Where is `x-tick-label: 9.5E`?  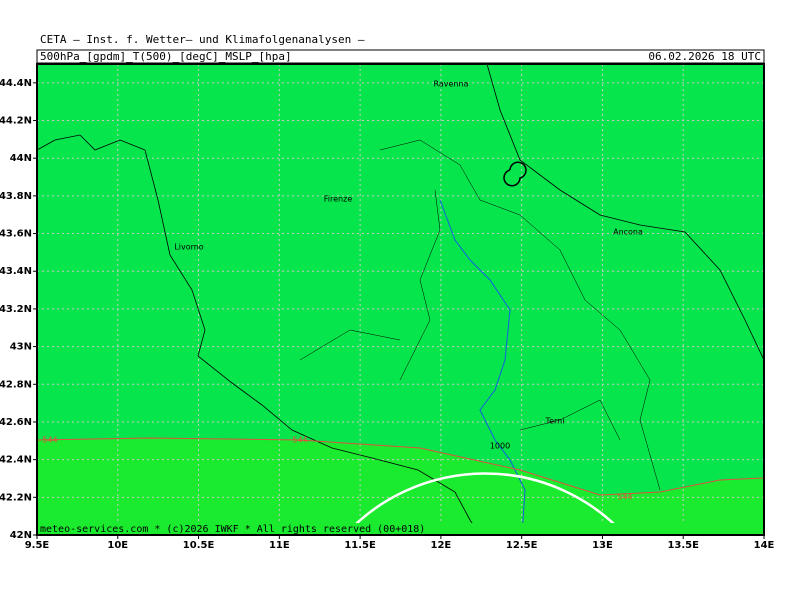 x-tick-label: 9.5E is located at coordinates (37, 545).